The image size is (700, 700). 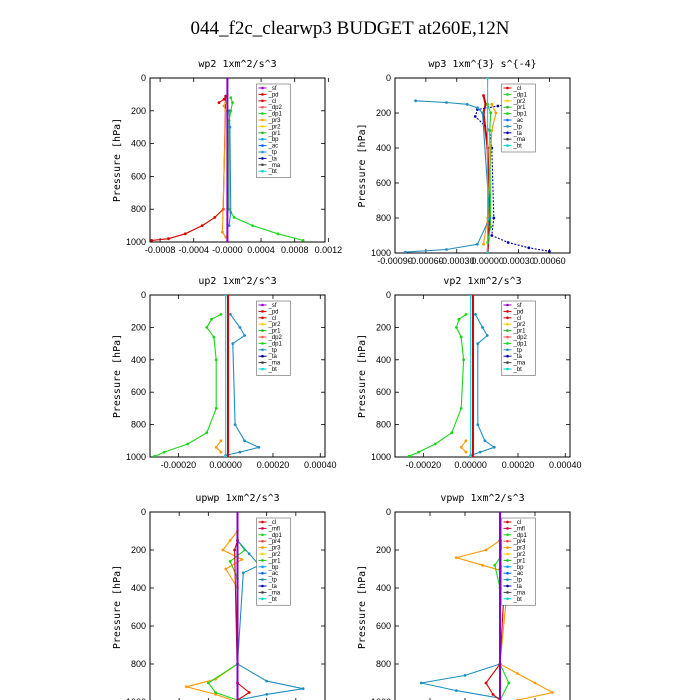 I want to click on panel-4-xtick-label: -0.00020, so click(x=424, y=465).